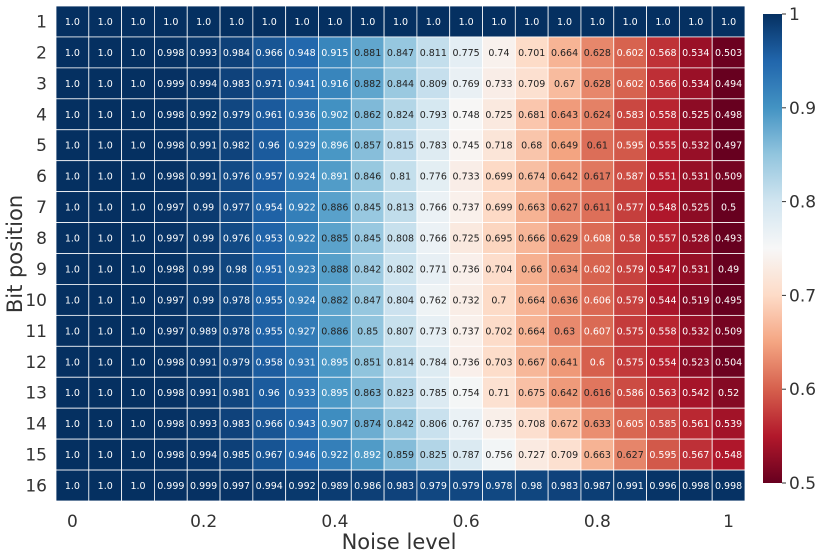 The width and height of the screenshot is (830, 554). I want to click on cell-value-label: 0.675, so click(531, 393).